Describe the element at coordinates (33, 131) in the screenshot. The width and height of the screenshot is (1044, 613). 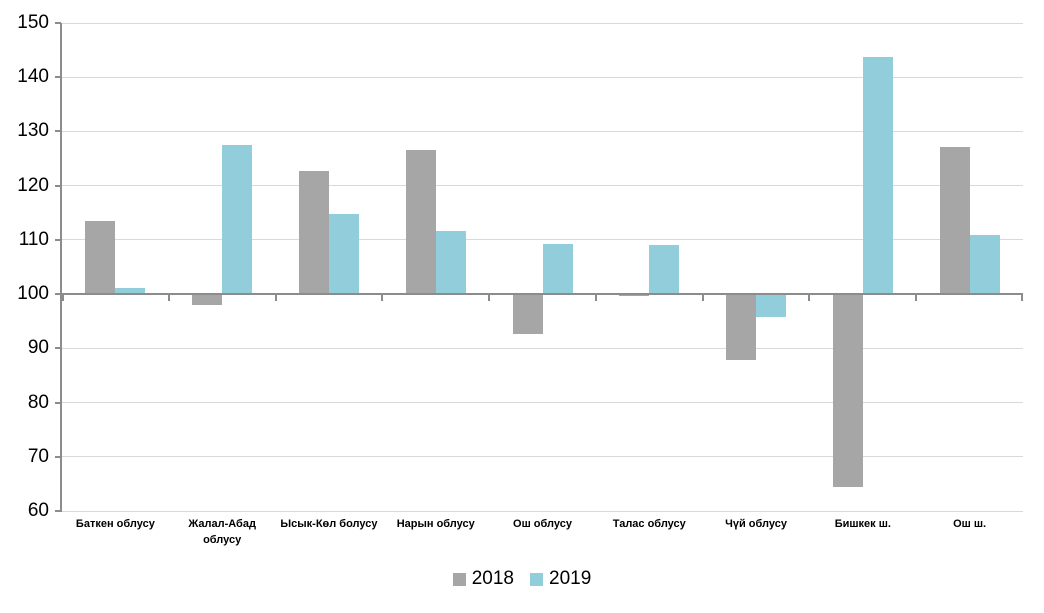
I see `y-axis-label: 130` at that location.